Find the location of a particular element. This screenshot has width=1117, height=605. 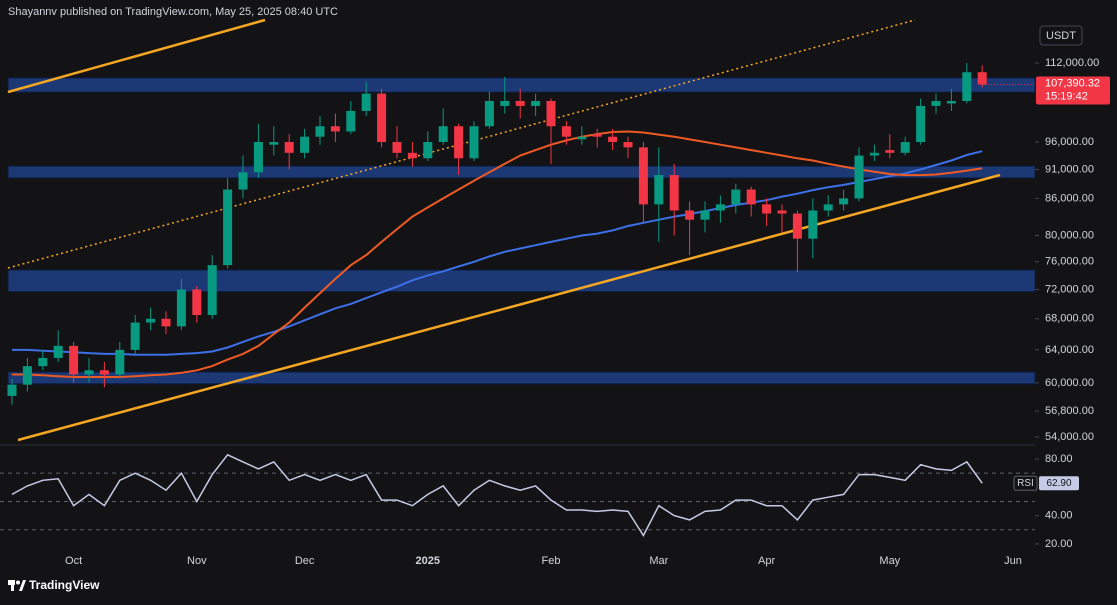

x-tick-label: May is located at coordinates (889, 561).